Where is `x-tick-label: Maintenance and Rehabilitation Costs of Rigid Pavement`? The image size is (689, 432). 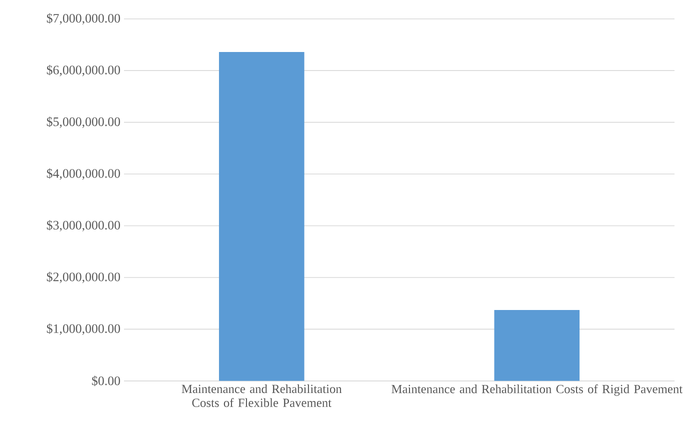 x-tick-label: Maintenance and Rehabilitation Costs of Rigid Pavement is located at coordinates (537, 390).